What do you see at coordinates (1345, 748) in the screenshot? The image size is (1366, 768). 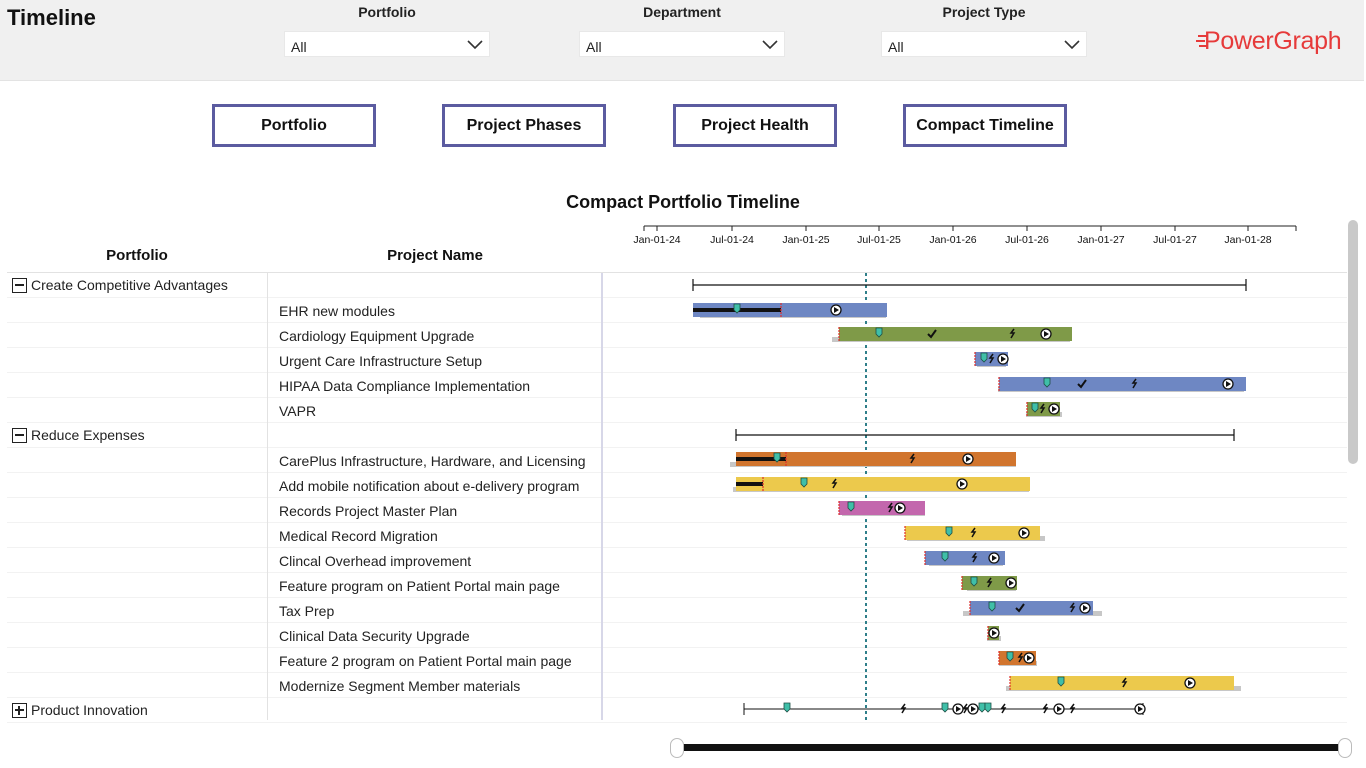 I see `slider-end-handle` at bounding box center [1345, 748].